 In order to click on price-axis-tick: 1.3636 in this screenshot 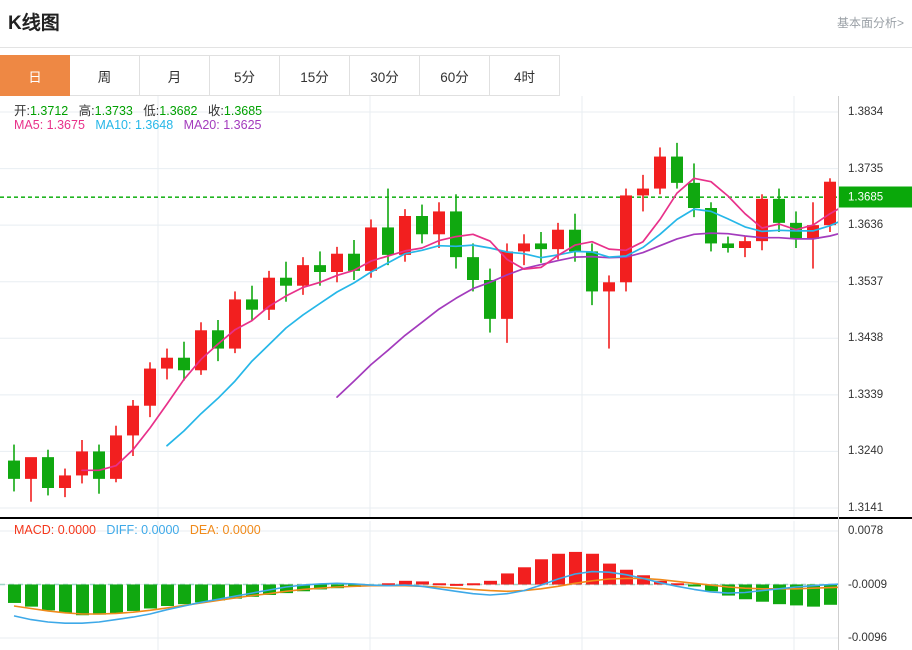, I will do `click(866, 225)`.